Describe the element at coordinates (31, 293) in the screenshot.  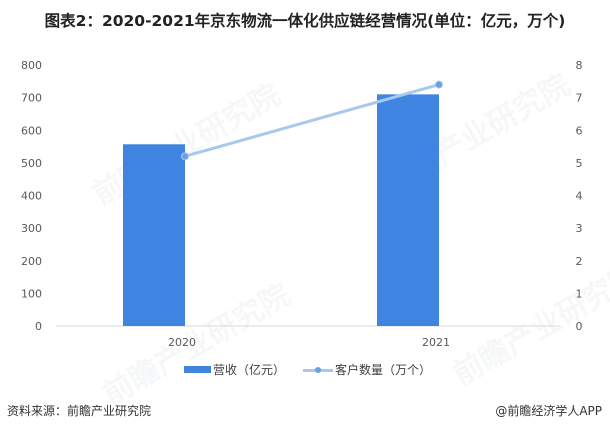
I see `left-axis-tick: 100` at that location.